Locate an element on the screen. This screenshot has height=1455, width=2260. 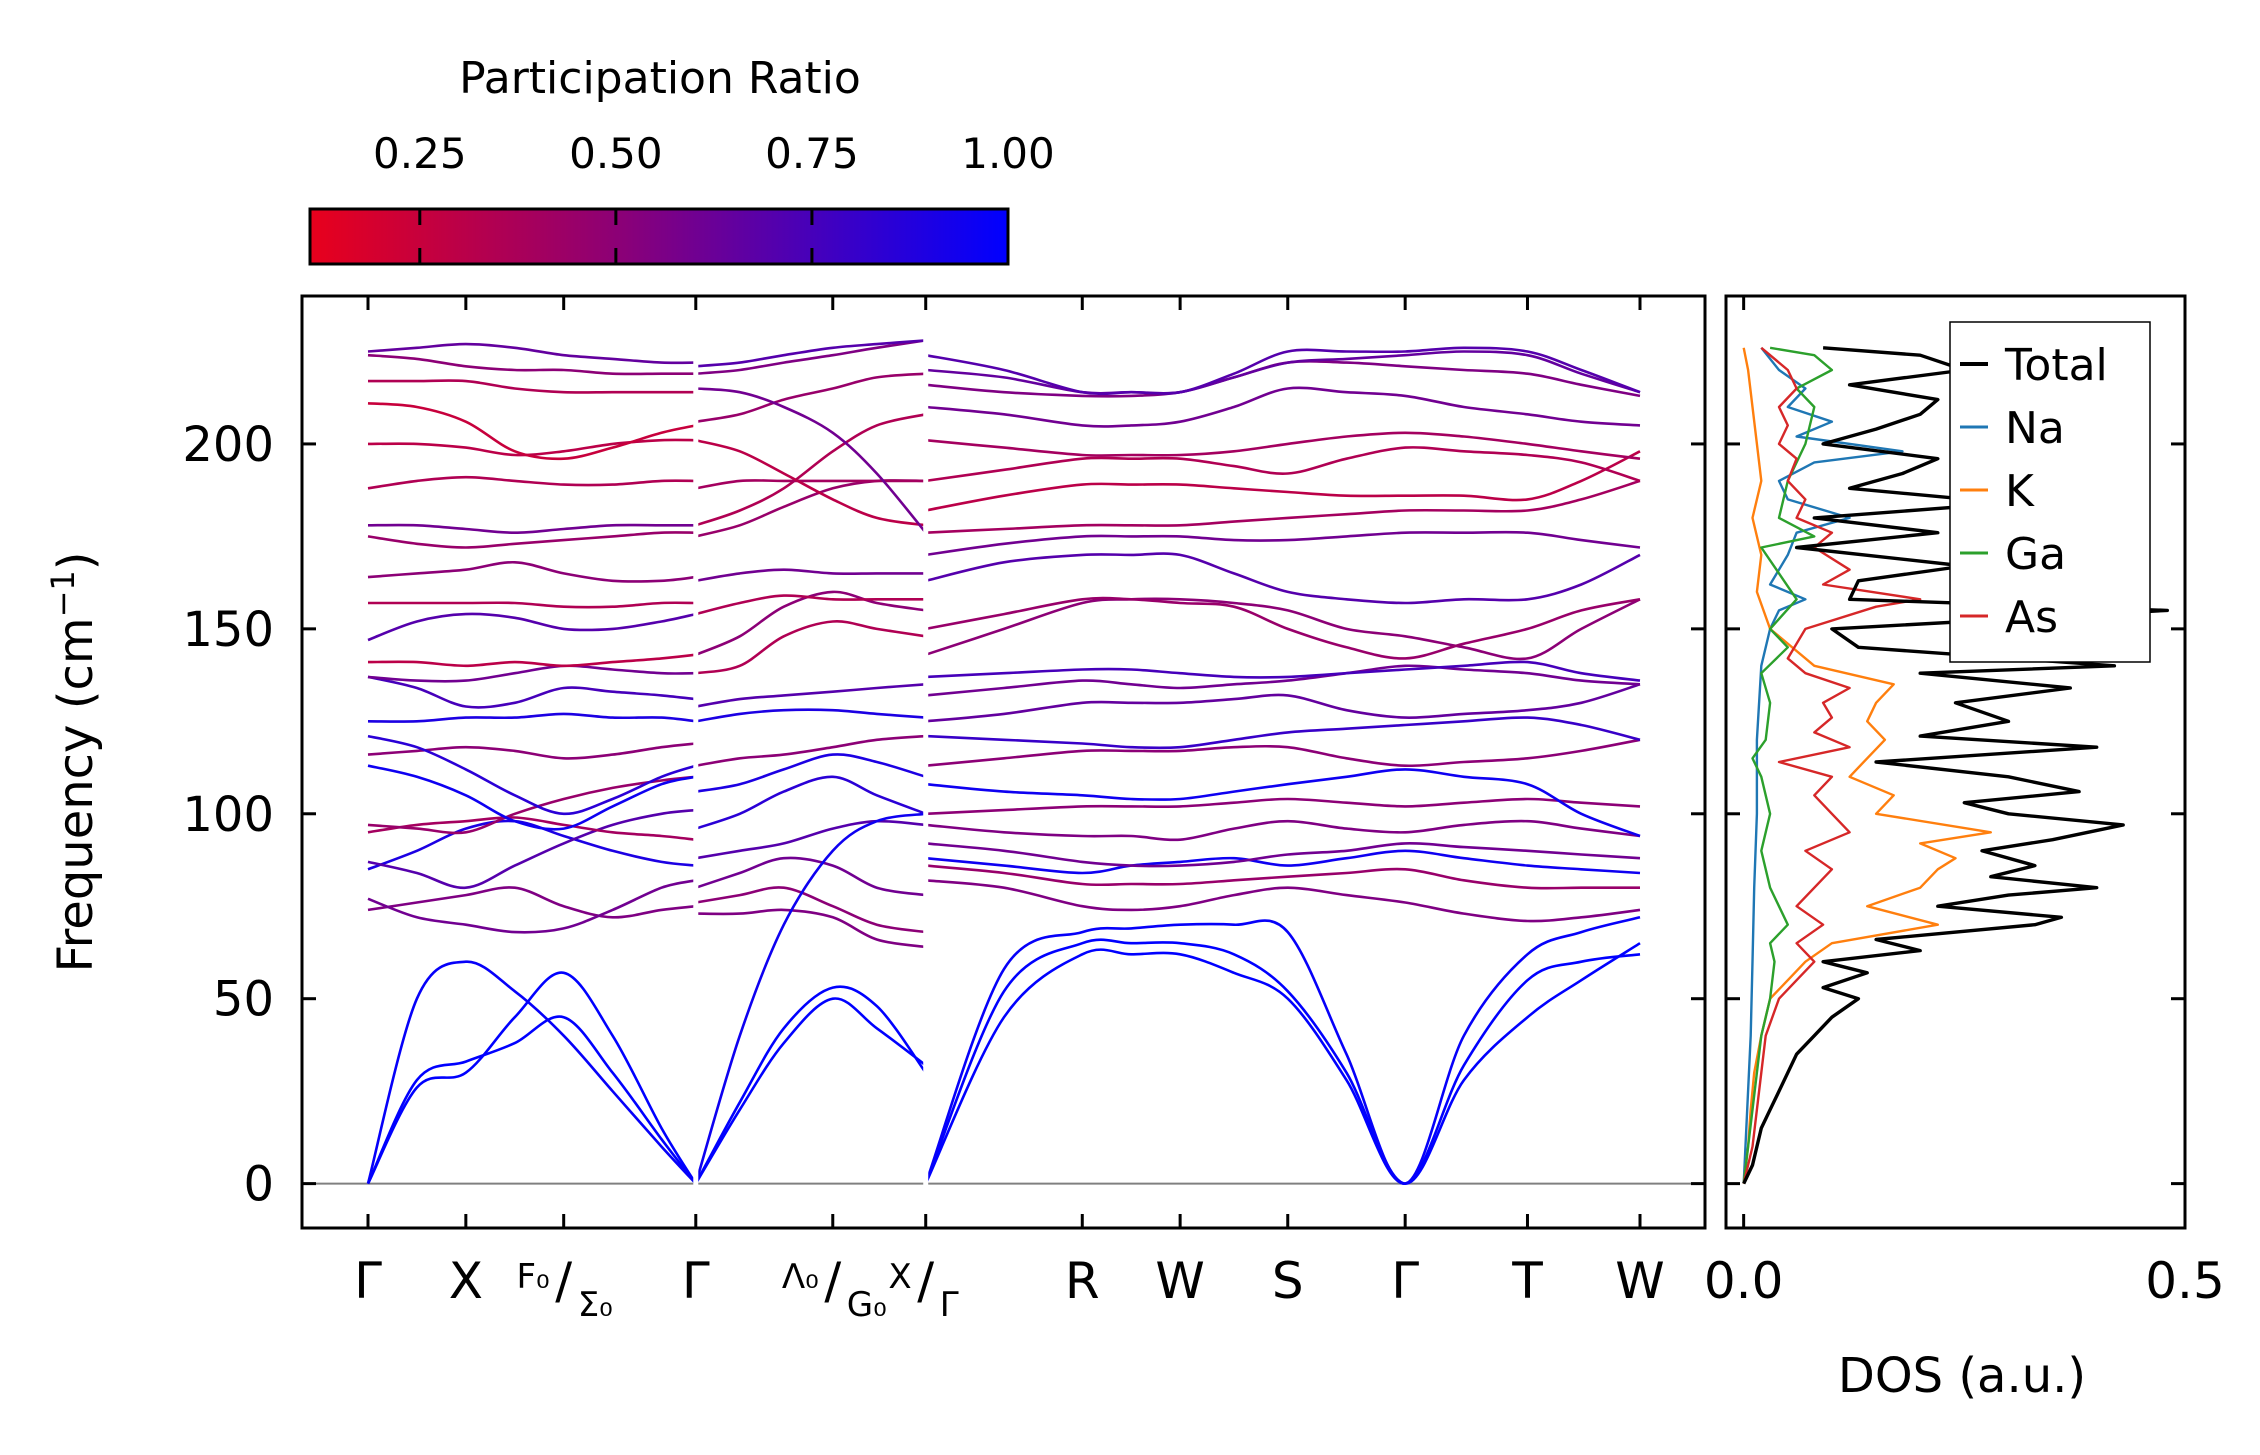
legend-entry-na: Na is located at coordinates (2012, 428).